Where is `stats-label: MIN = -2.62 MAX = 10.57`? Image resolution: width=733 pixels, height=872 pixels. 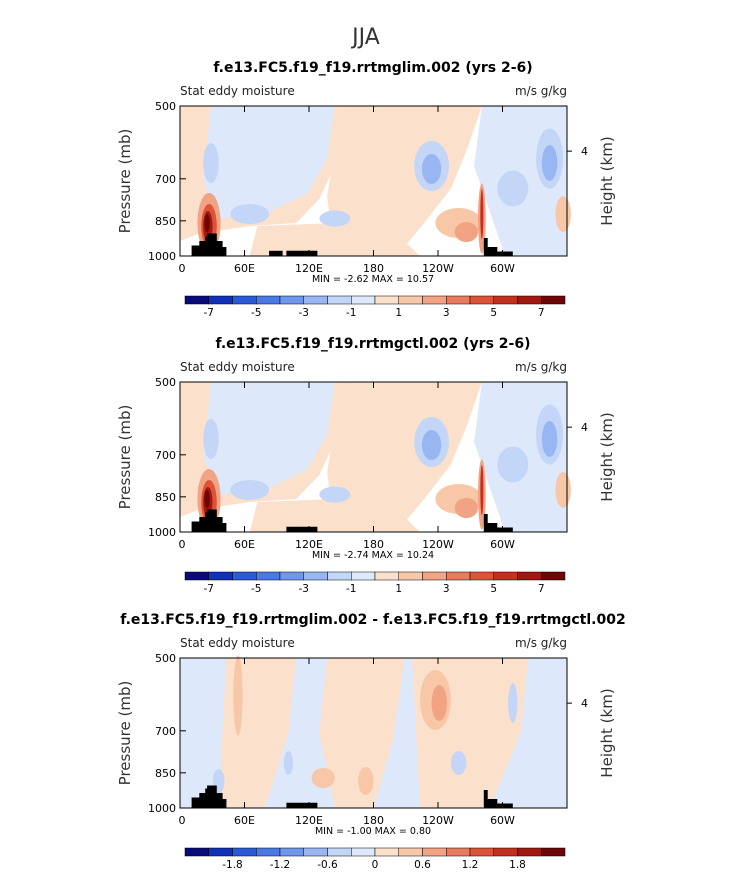 stats-label: MIN = -2.62 MAX = 10.57 is located at coordinates (373, 279).